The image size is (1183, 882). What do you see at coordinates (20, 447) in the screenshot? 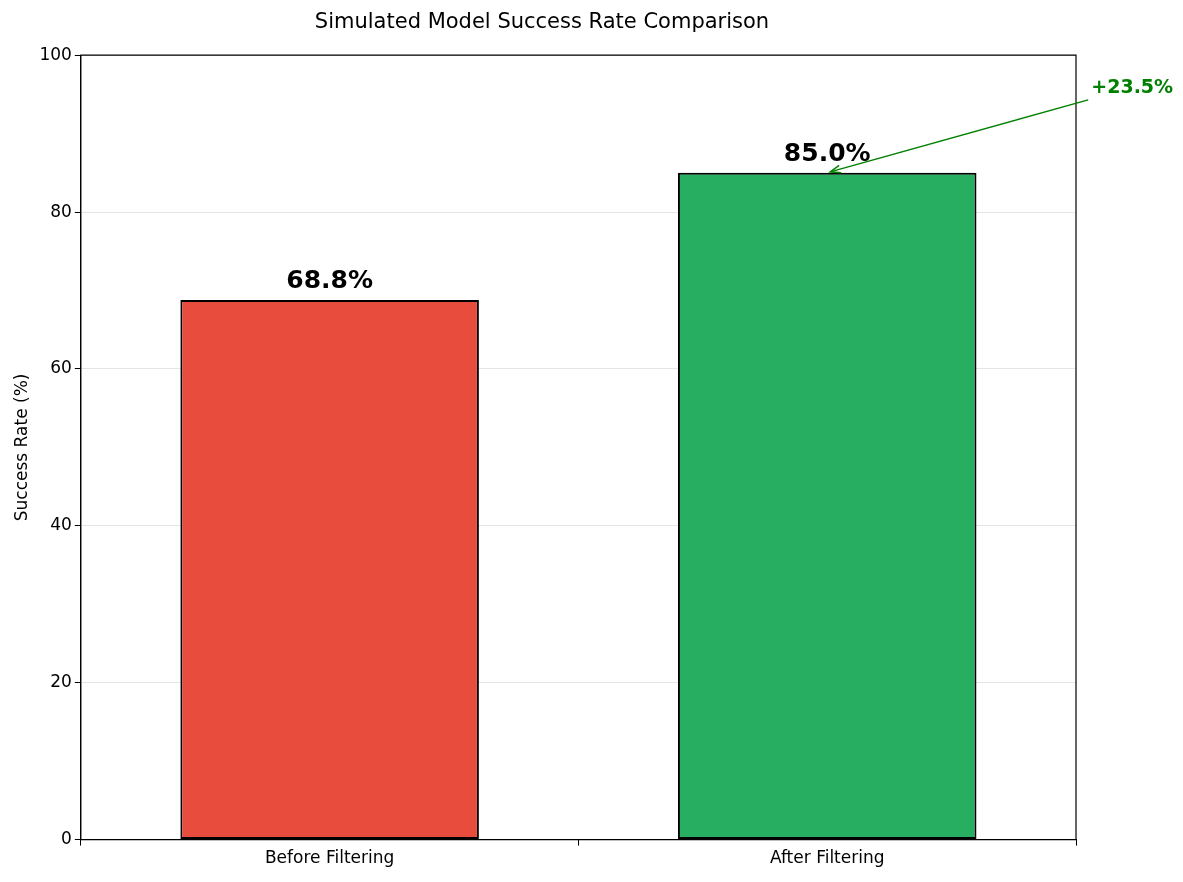
I see `y-axis-title: Success Rate (%)` at bounding box center [20, 447].